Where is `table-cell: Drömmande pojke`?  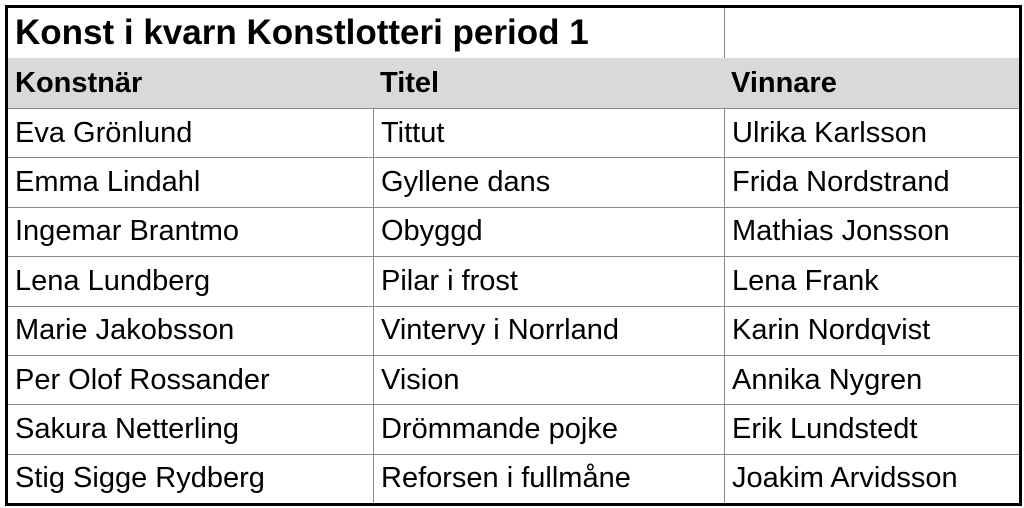 table-cell: Drömmande pojke is located at coordinates (548, 429).